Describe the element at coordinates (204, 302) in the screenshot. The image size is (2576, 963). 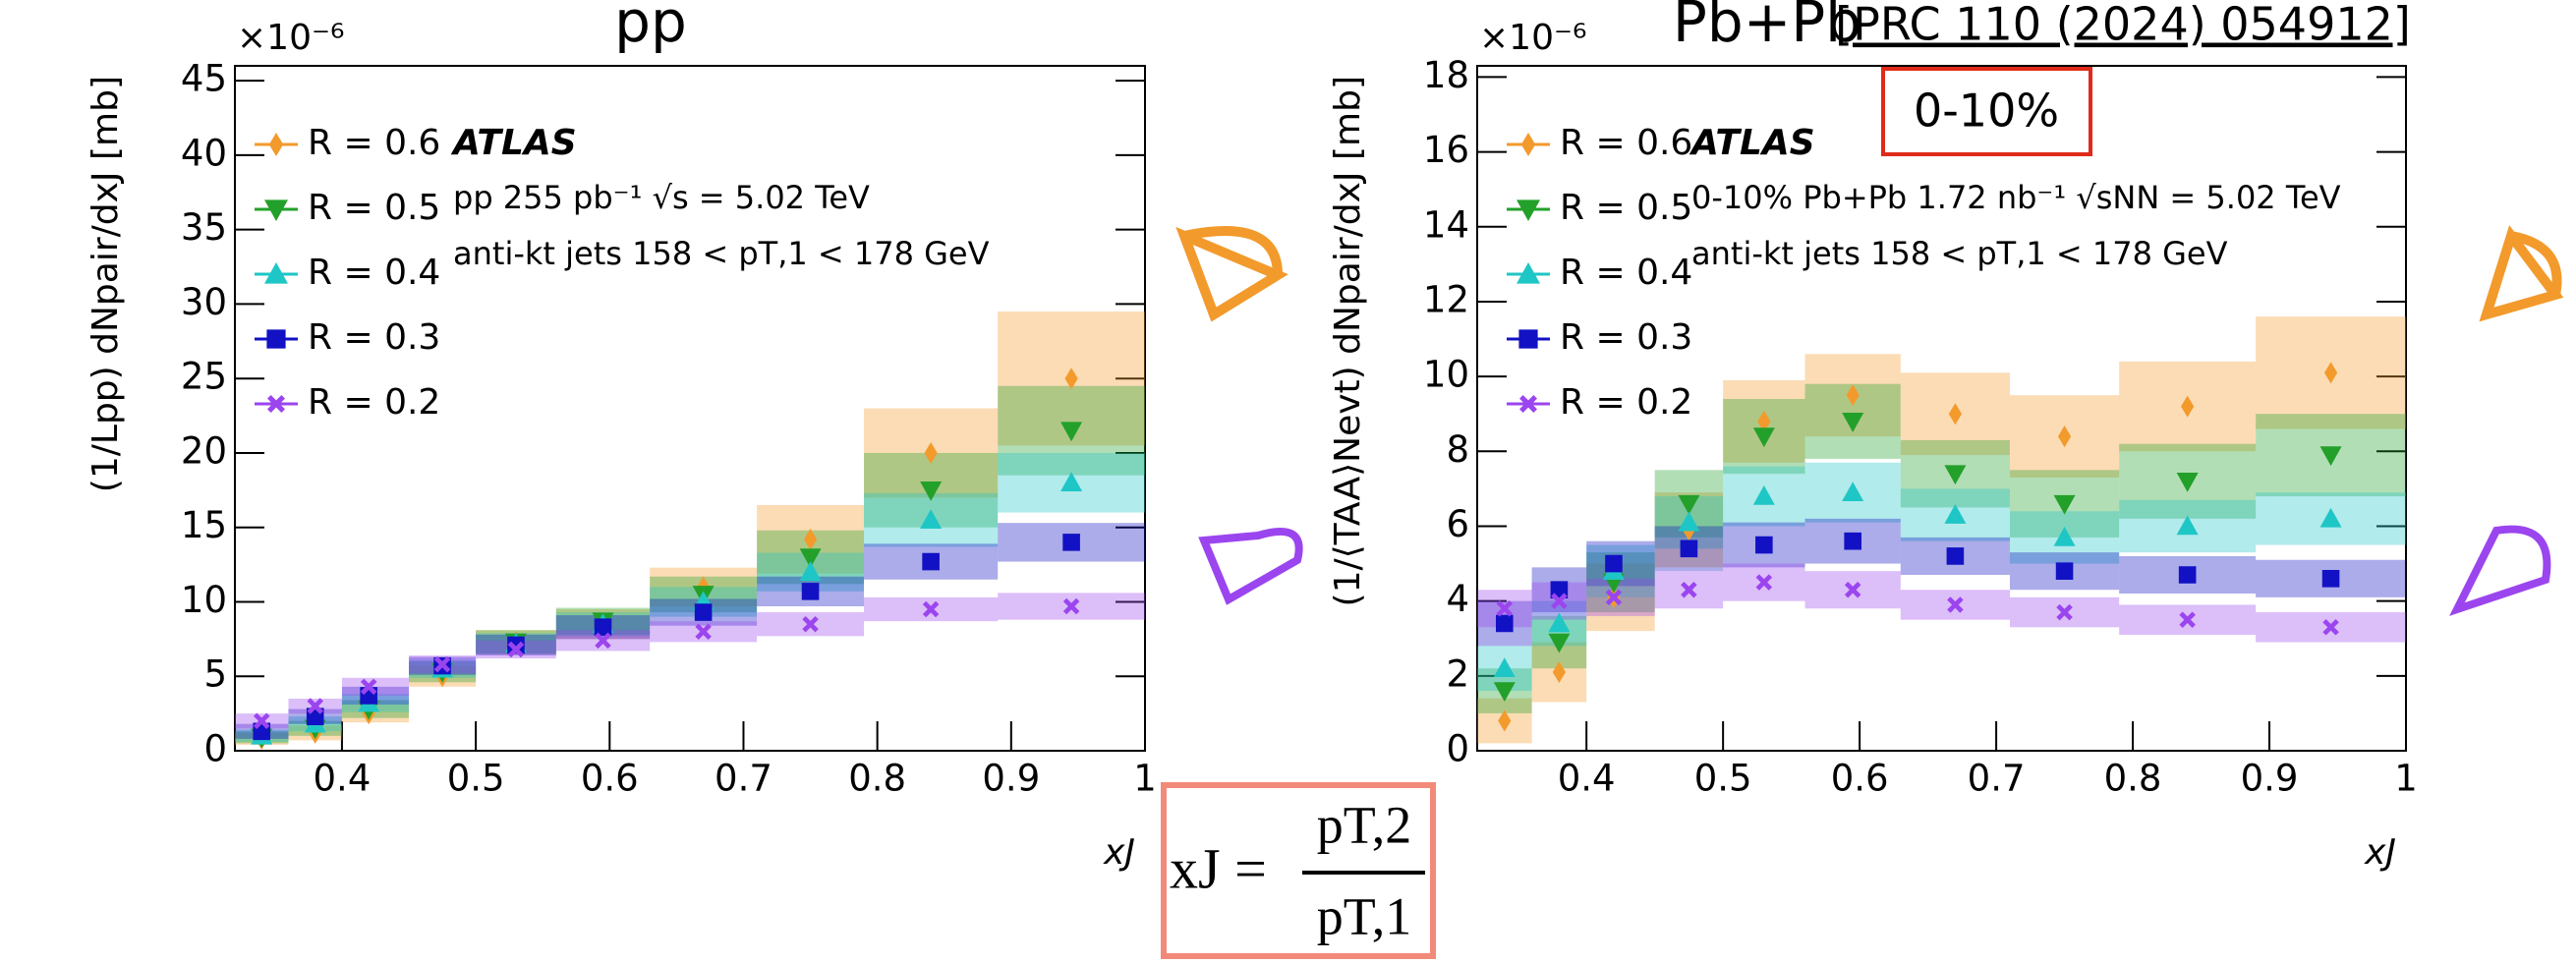
I see `y-tick-label: 30` at that location.